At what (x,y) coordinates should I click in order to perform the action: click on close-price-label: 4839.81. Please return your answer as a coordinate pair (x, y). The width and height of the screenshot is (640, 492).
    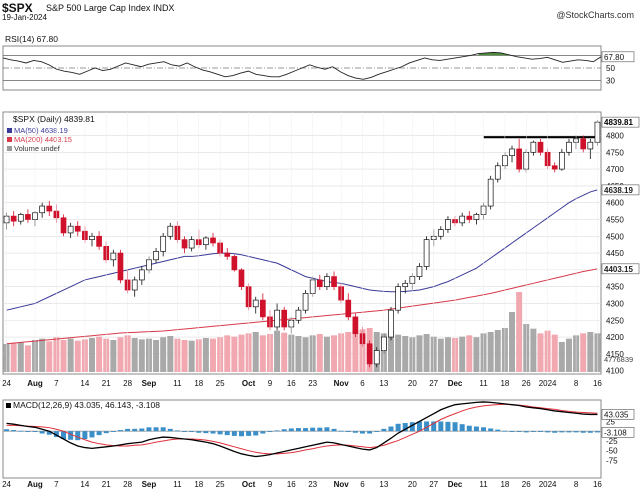
    Looking at the image, I should click on (618, 122).